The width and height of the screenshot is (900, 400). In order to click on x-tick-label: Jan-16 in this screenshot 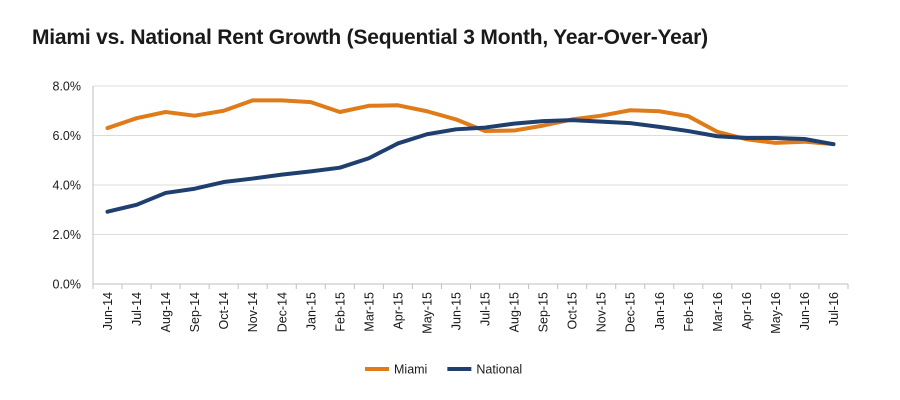, I will do `click(660, 311)`.